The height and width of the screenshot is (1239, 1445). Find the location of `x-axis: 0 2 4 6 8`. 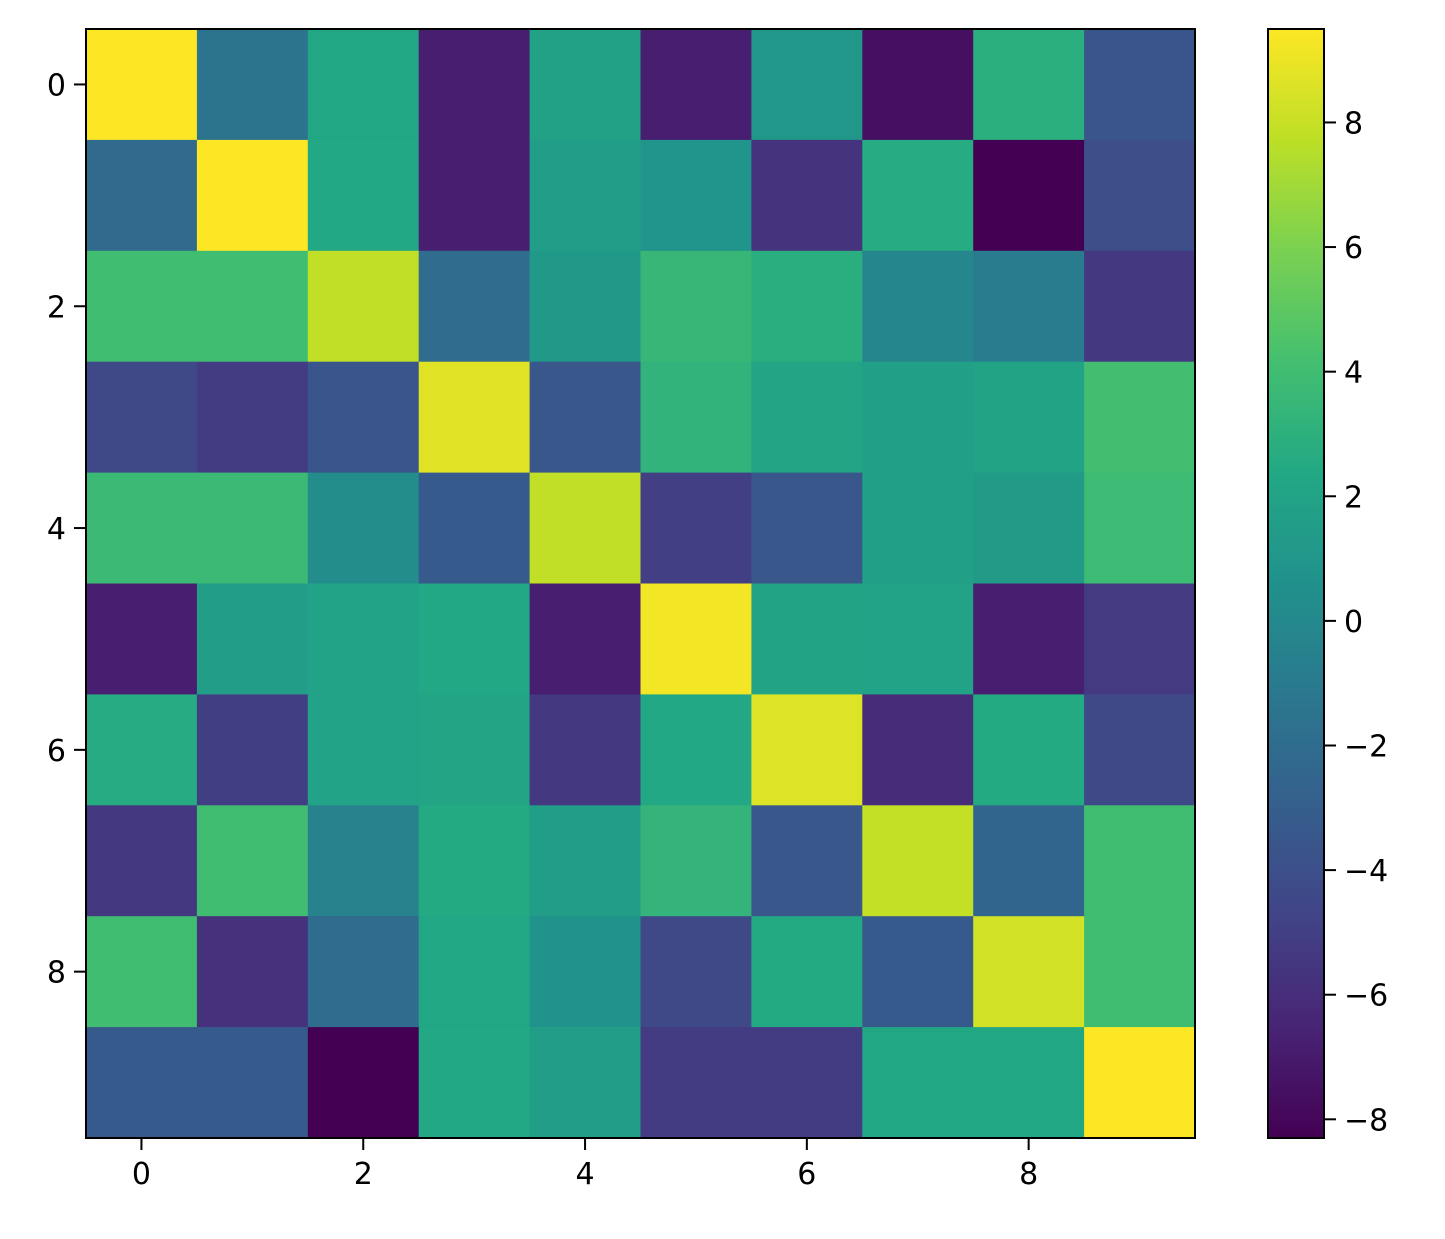

x-axis: 0 2 4 6 8 is located at coordinates (585, 1165).